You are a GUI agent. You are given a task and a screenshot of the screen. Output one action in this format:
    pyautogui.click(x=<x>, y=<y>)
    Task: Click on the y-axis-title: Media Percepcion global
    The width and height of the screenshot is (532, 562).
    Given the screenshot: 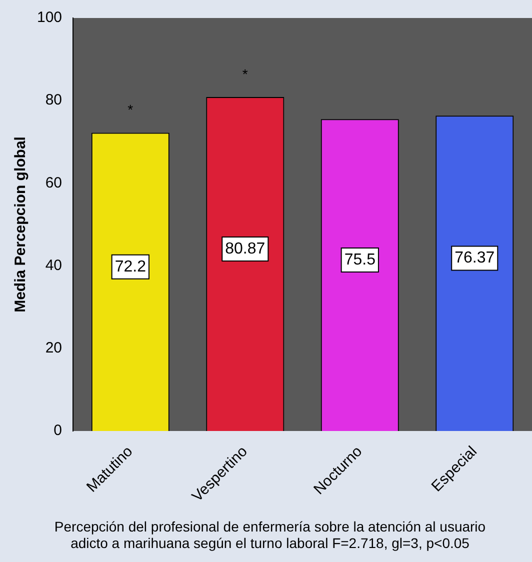 What is the action you would take?
    pyautogui.click(x=21, y=224)
    